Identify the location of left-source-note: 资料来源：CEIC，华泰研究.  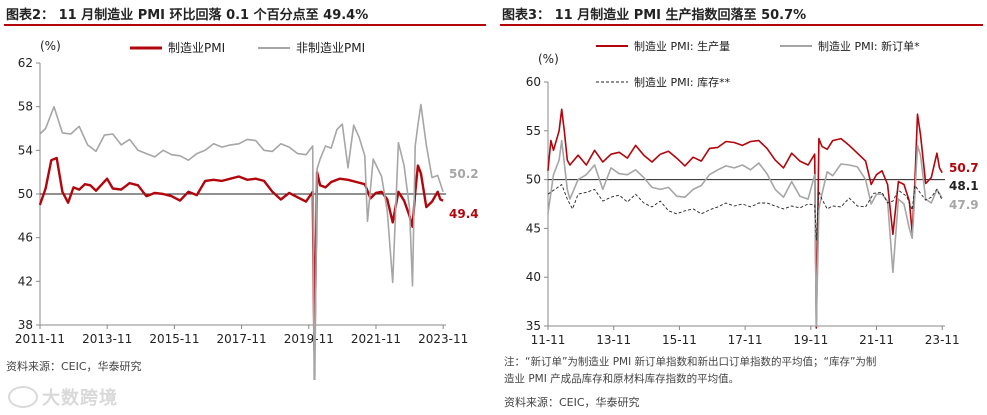
(74, 366).